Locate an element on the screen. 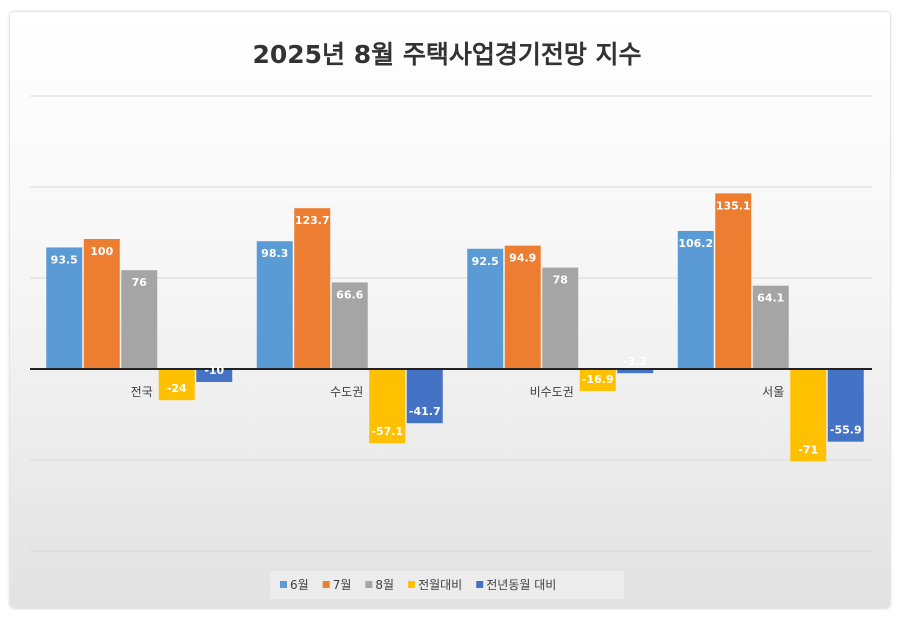 The height and width of the screenshot is (620, 900). data-label: 64.1 is located at coordinates (770, 298).